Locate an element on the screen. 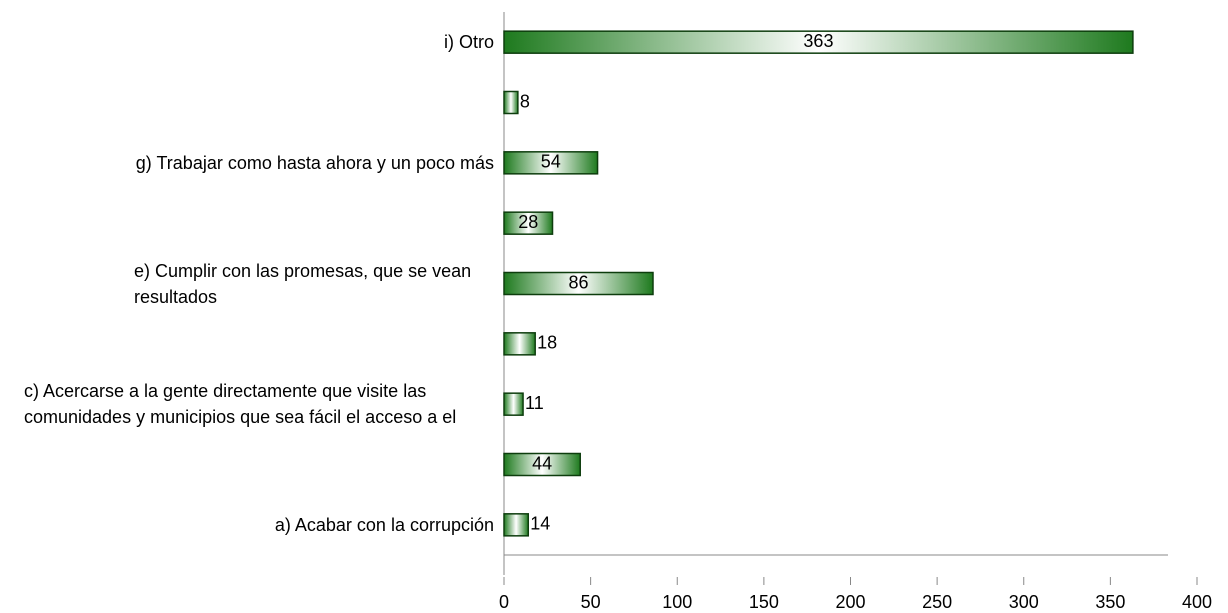 The image size is (1228, 613). value-label: 11 is located at coordinates (534, 403).